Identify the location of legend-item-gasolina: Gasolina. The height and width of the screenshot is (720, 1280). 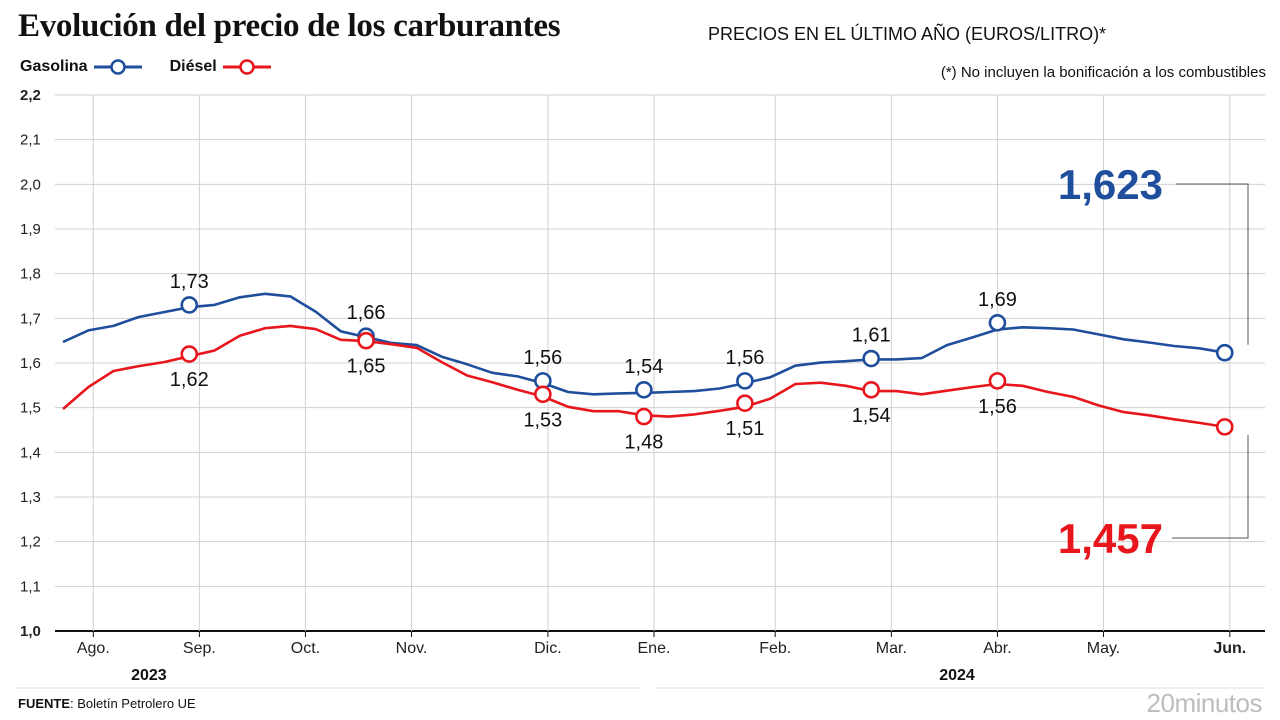
(81, 67).